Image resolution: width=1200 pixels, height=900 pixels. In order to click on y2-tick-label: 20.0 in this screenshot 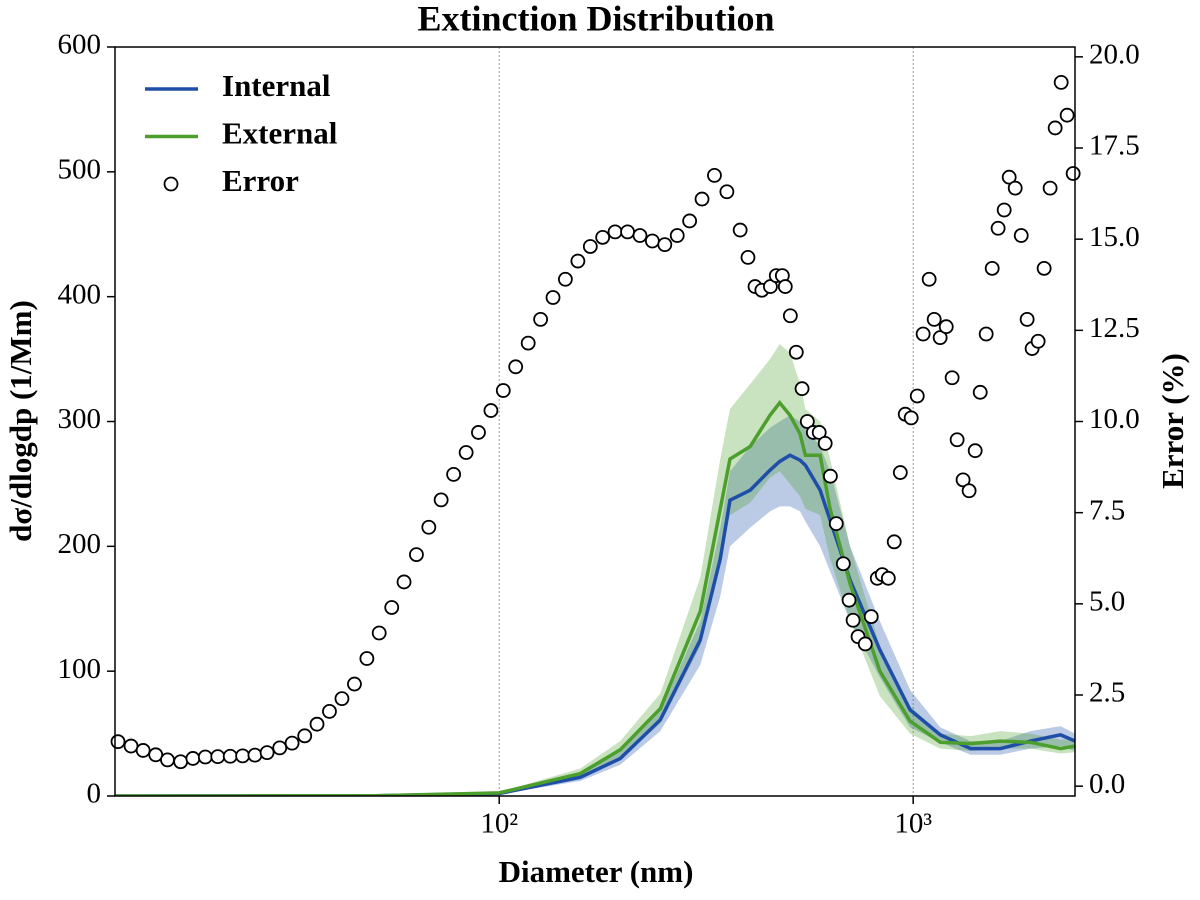, I will do `click(1114, 55)`.